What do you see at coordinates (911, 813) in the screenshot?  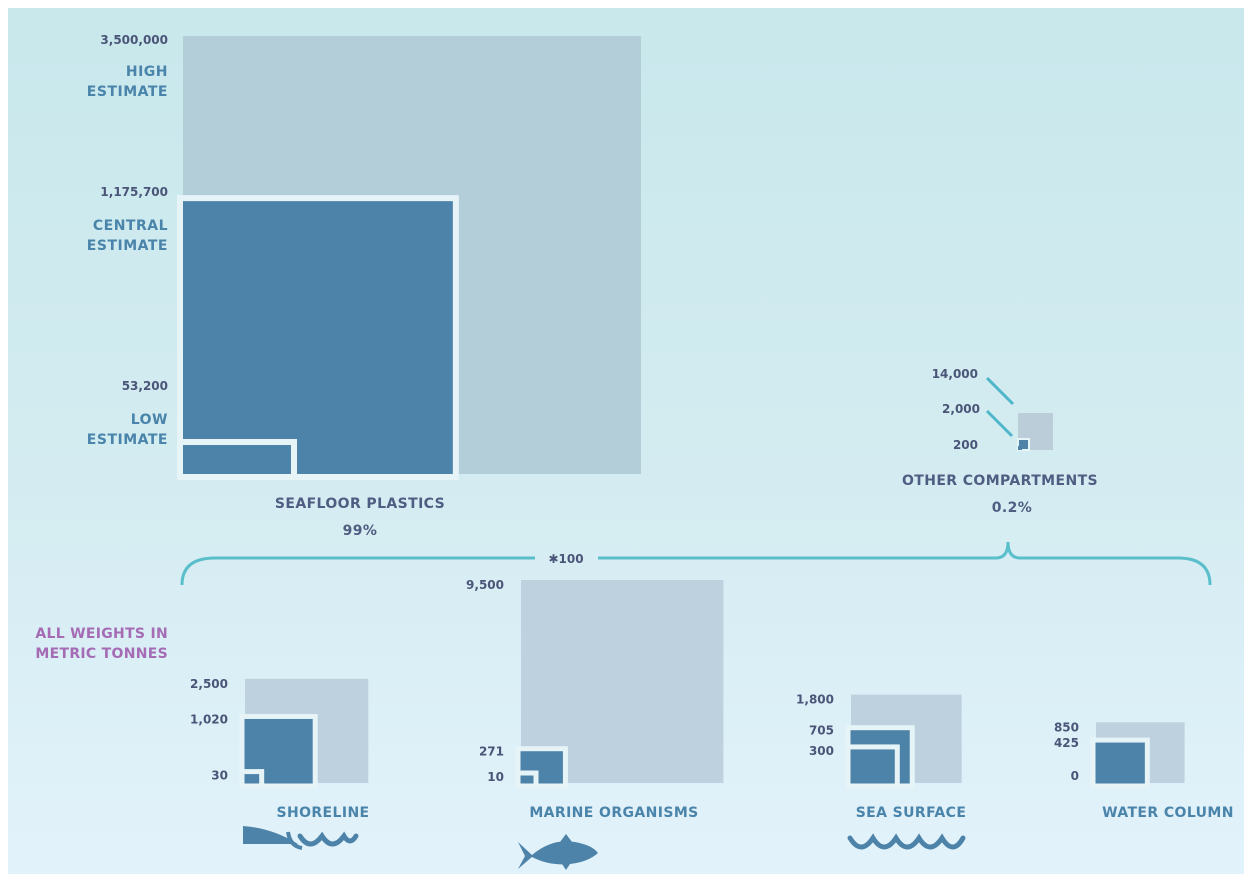 I see `sea-surface-title: SEA SURFACE` at bounding box center [911, 813].